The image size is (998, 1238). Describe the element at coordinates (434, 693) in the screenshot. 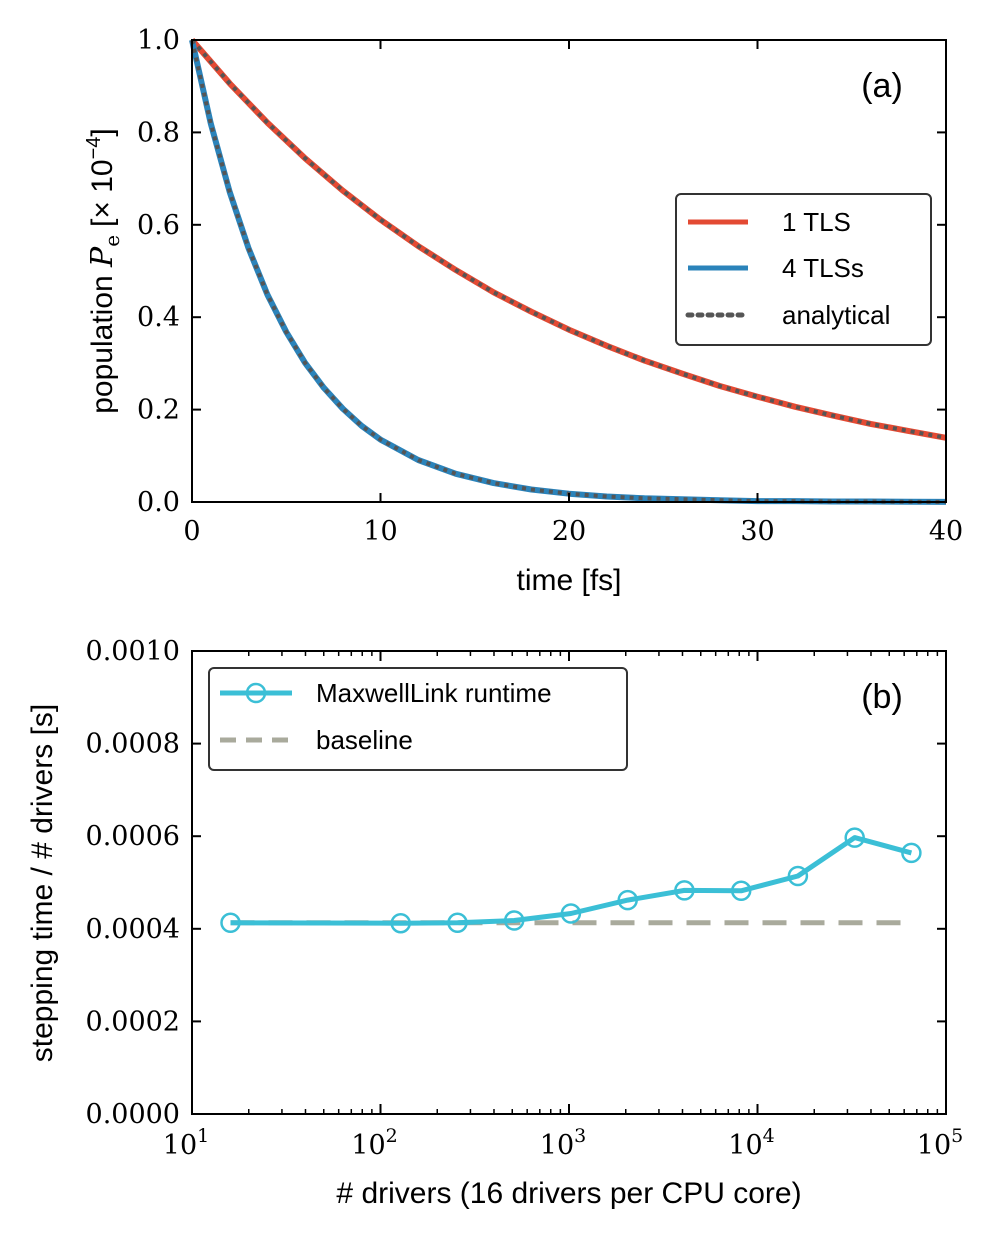

I see `legend-runtime-label: MaxwellLink runtime` at that location.